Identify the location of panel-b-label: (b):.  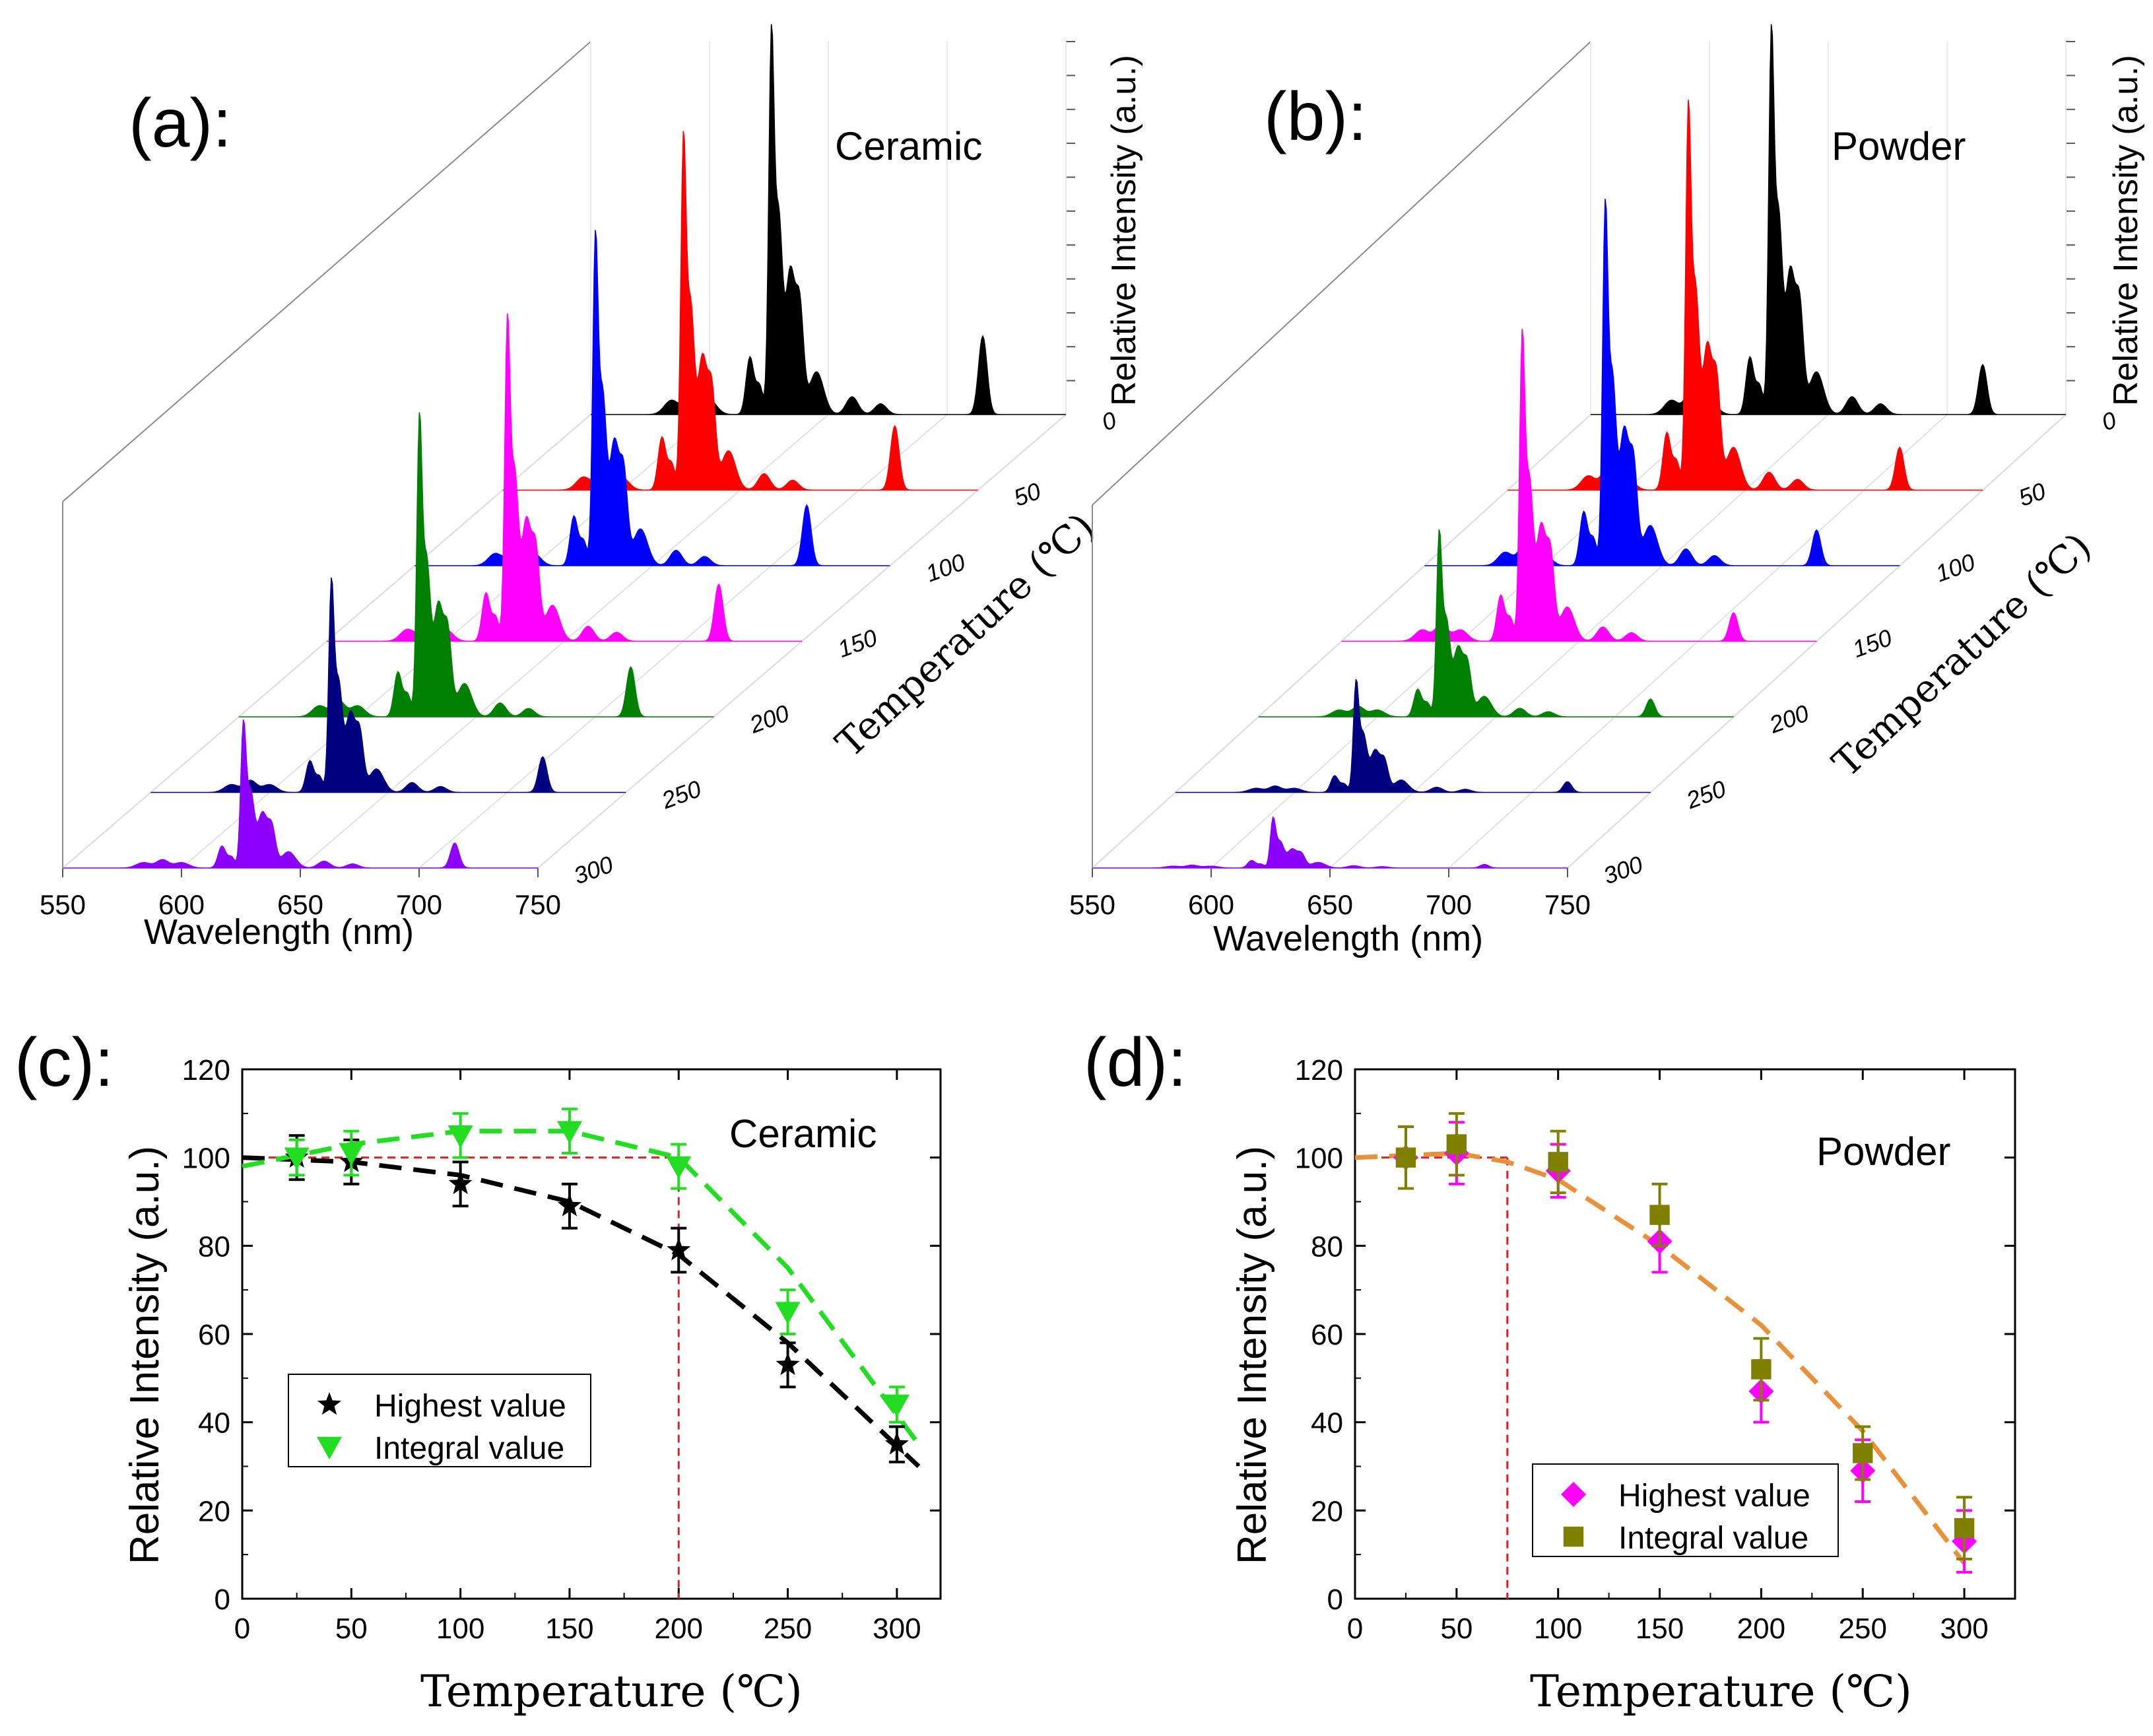
(1315, 117).